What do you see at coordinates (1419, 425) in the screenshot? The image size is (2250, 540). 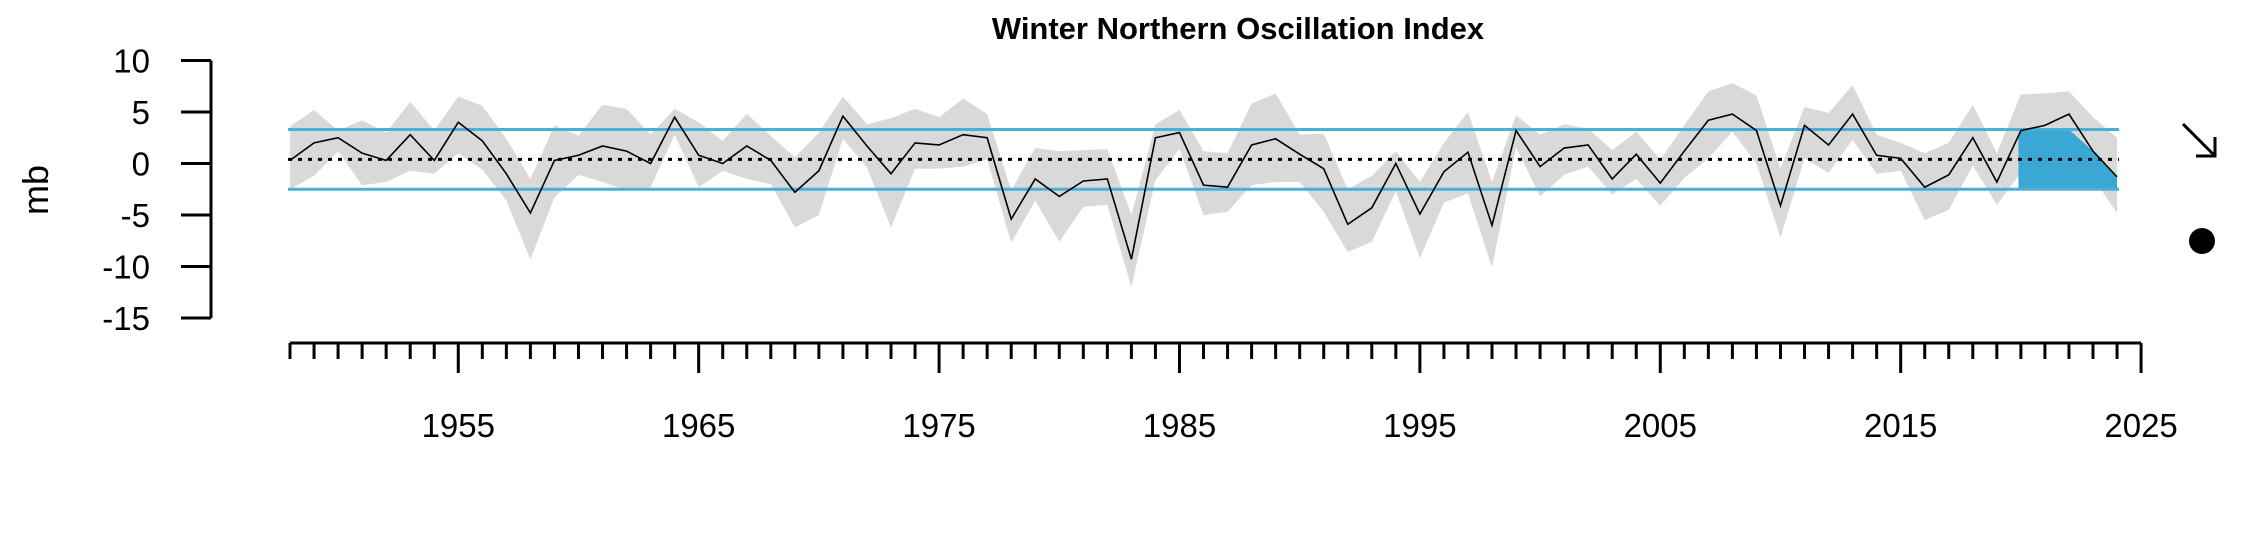 I see `x-tick-label: 1995` at bounding box center [1419, 425].